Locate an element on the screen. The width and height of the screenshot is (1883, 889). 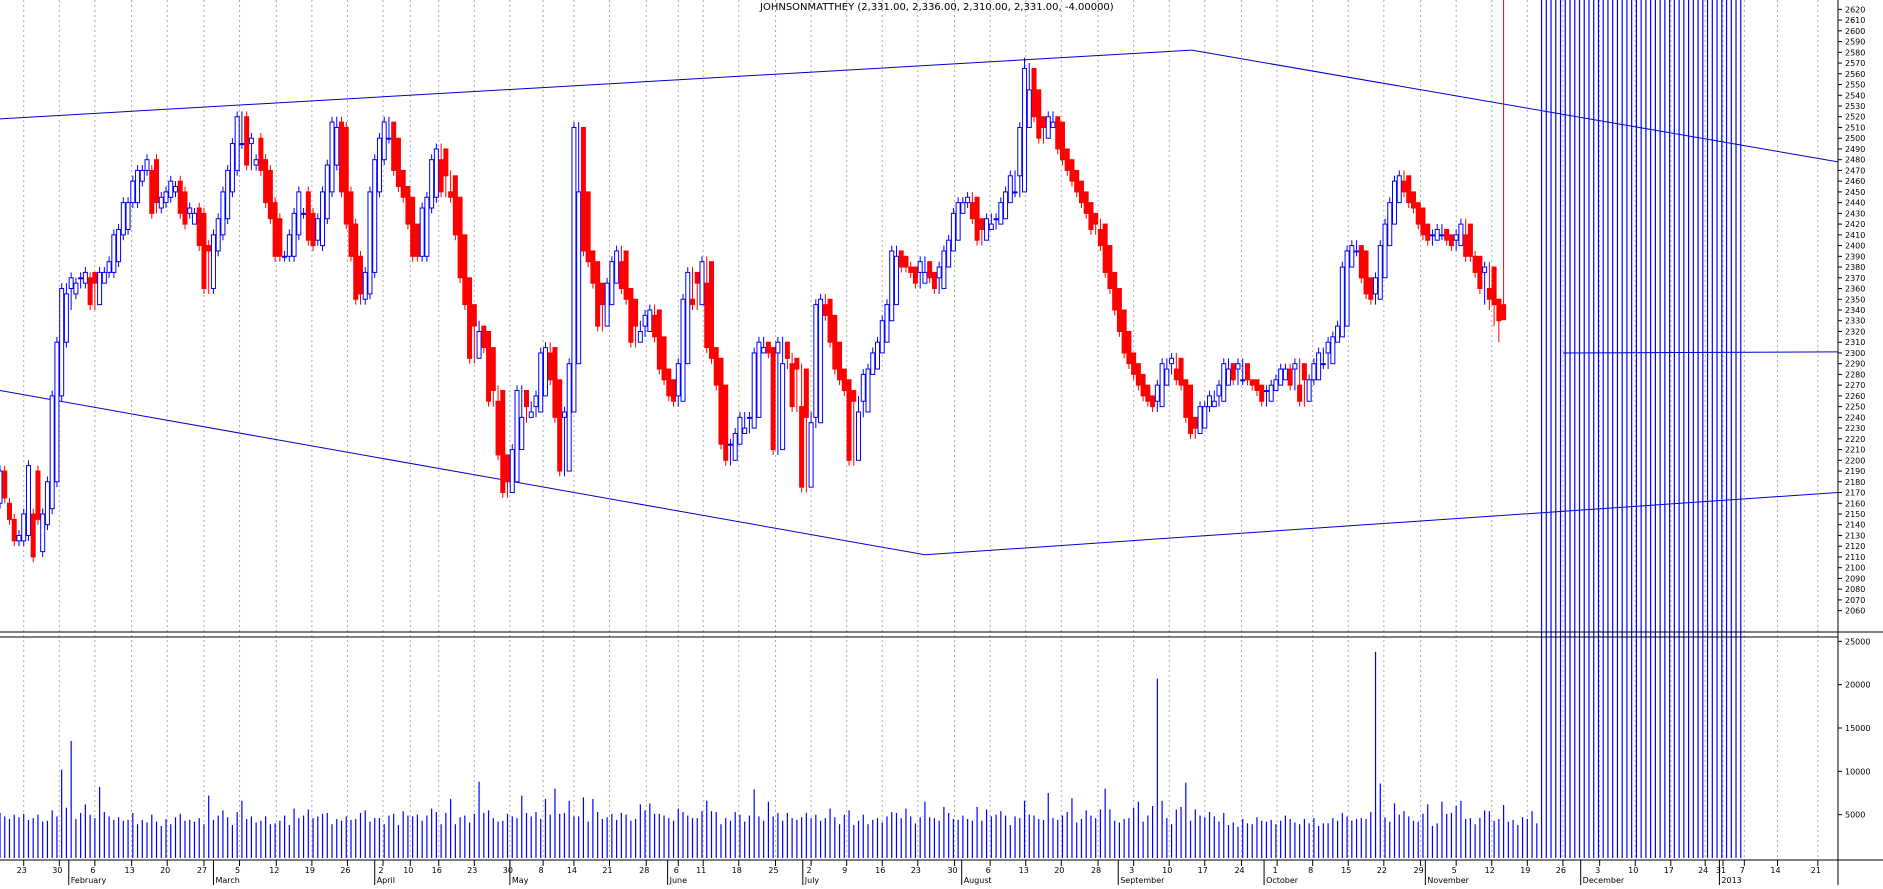
day-tick-label: 19 is located at coordinates (310, 870).